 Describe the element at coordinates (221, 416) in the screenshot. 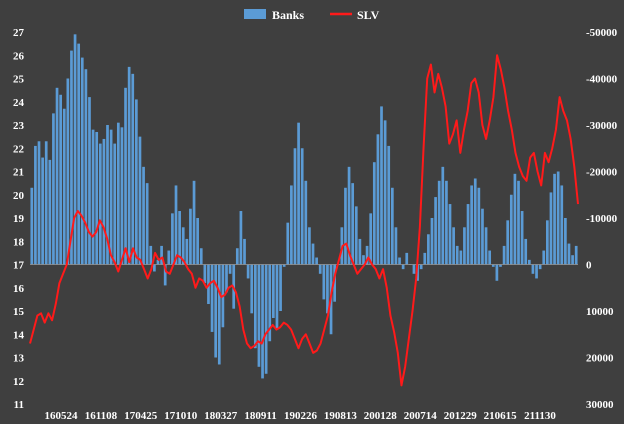

I see `x-tick-label: 180327` at that location.